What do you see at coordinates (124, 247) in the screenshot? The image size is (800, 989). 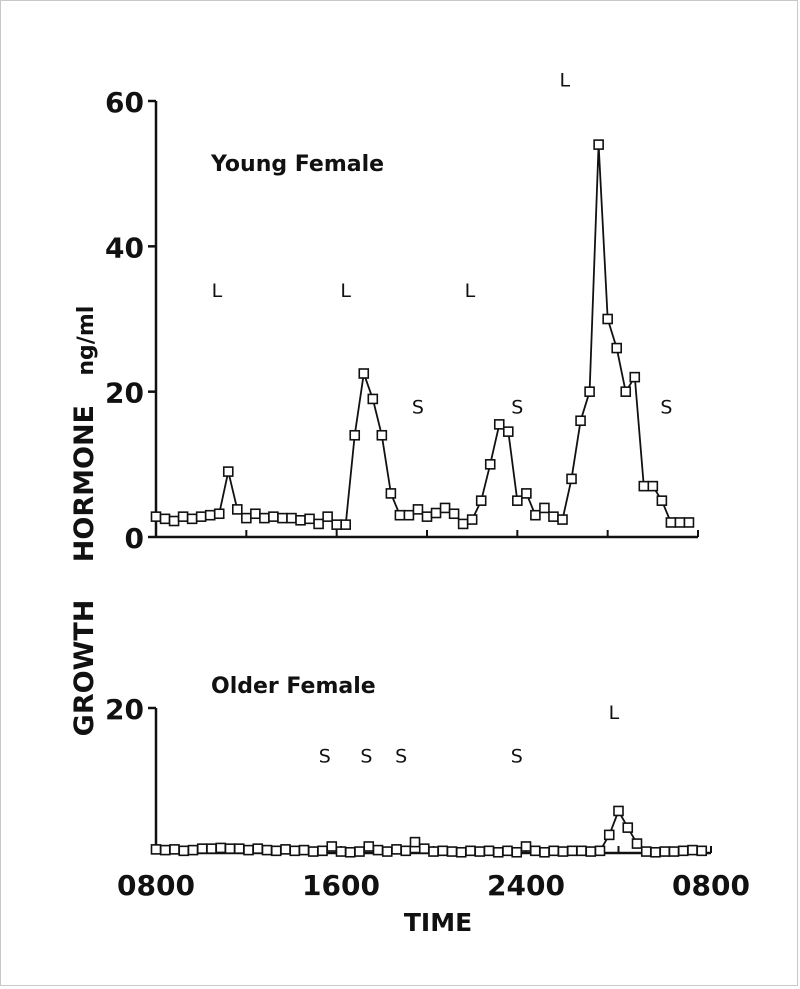 I see `young-y-tick-label: 40` at bounding box center [124, 247].